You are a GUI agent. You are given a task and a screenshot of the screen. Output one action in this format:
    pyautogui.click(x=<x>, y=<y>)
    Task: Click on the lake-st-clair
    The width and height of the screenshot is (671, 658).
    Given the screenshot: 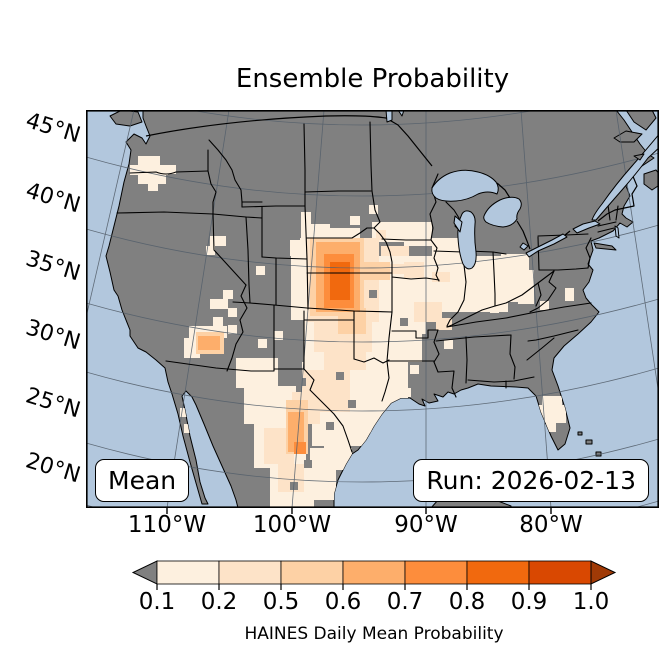 What is the action you would take?
    pyautogui.click(x=524, y=246)
    